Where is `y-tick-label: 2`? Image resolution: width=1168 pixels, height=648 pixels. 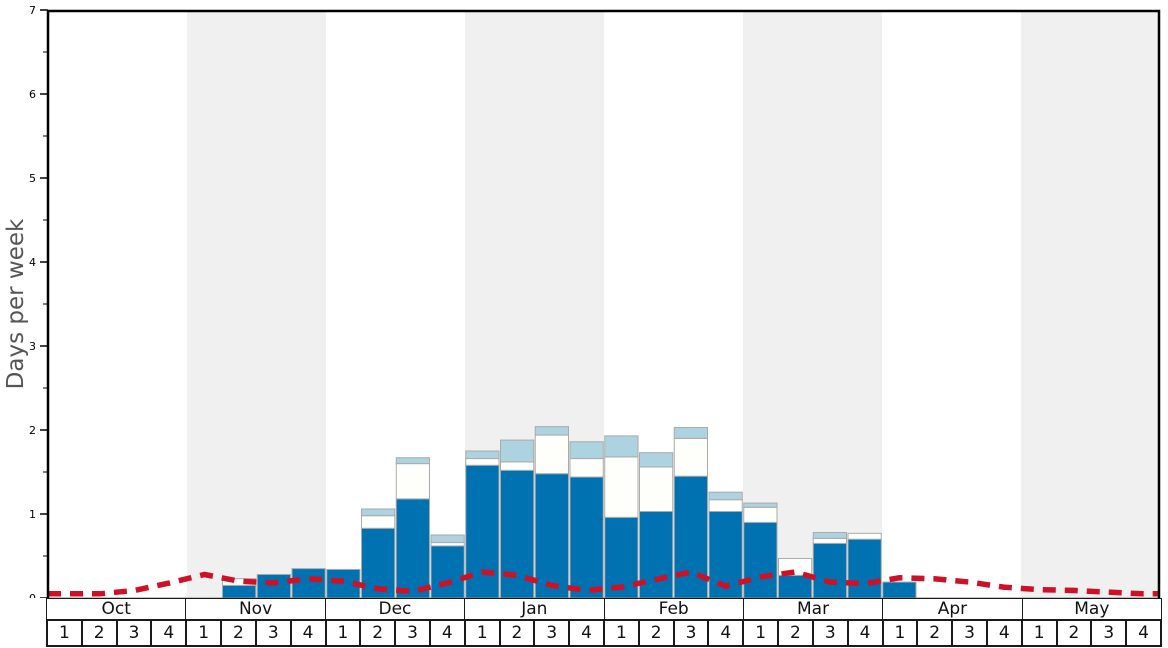
y-tick-label: 2 is located at coordinates (32, 430).